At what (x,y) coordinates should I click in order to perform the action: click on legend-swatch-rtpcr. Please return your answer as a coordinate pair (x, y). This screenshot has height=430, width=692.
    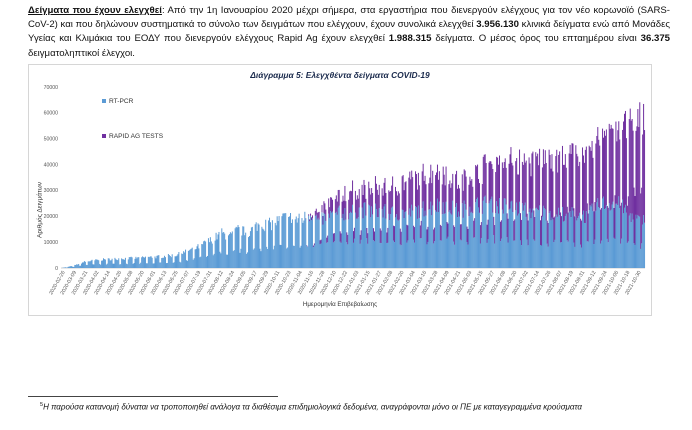
    Looking at the image, I should click on (104, 101).